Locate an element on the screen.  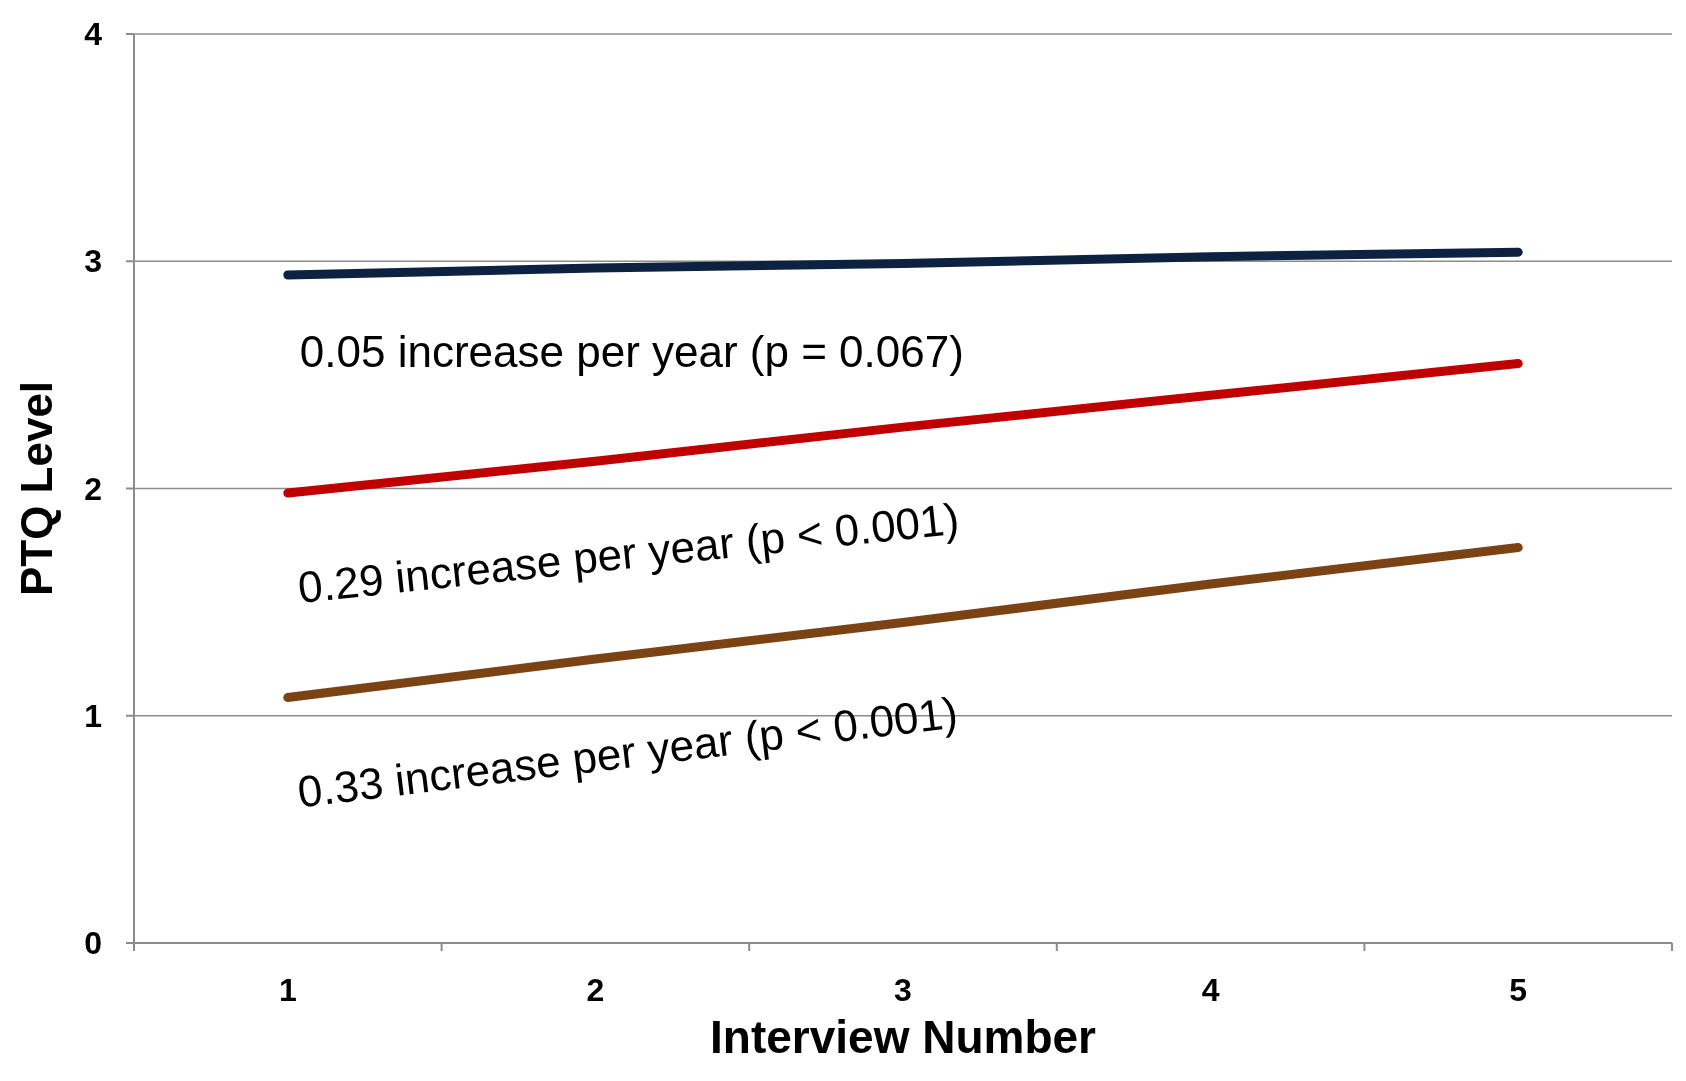
y-tick-label: 4 is located at coordinates (93, 34).